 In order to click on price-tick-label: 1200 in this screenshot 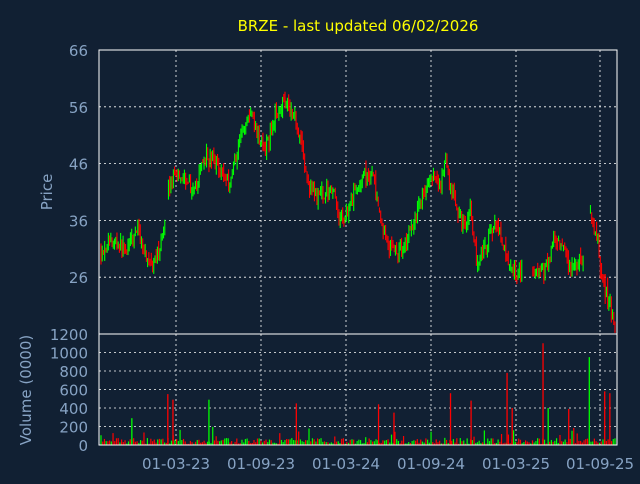, I will do `click(69, 335)`.